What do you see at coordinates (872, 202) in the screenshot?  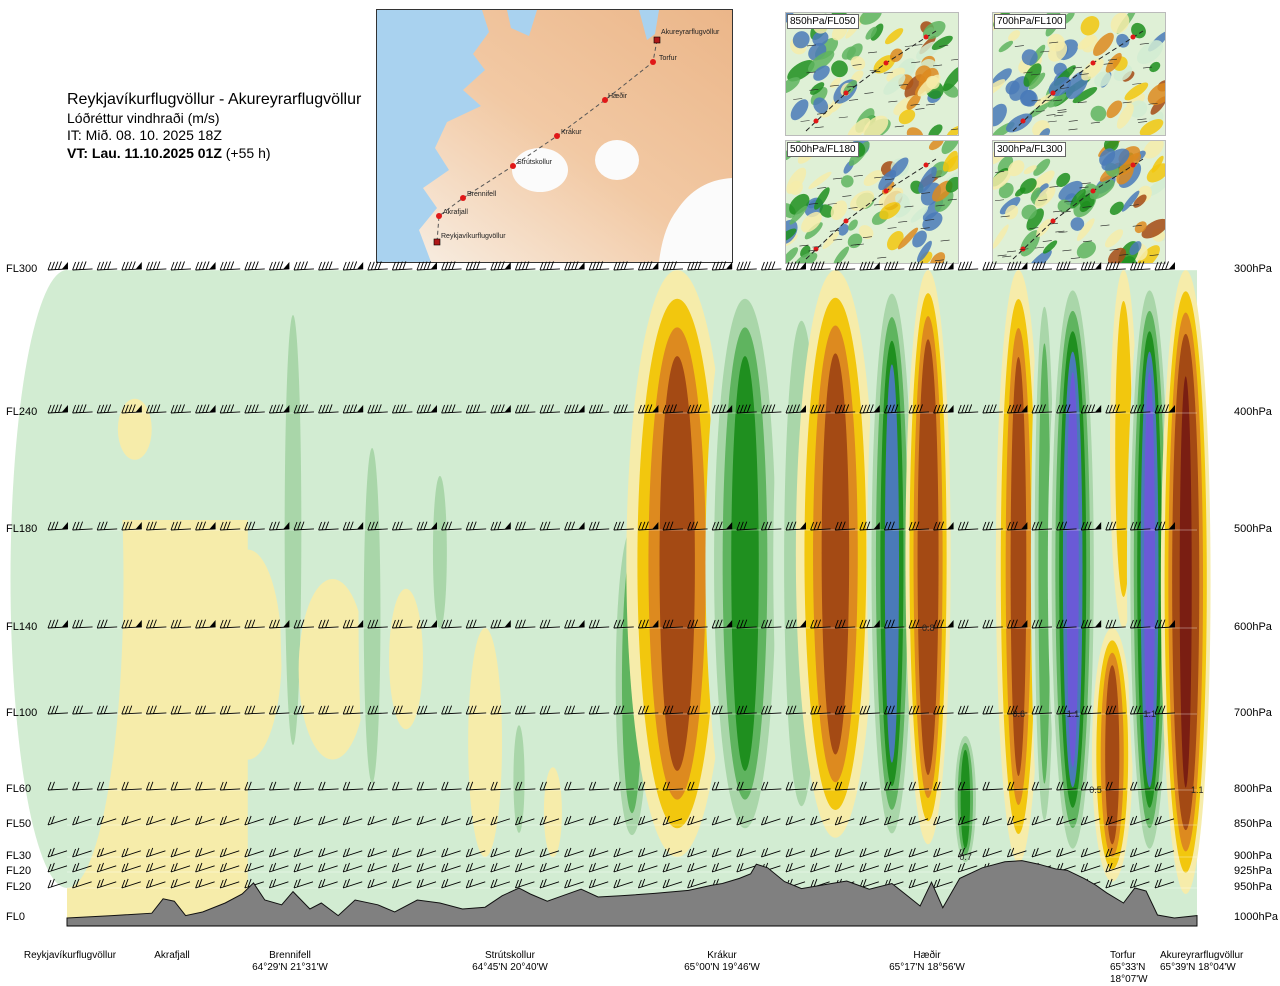 I see `thumb-500hpa: 500hPa/FL180` at bounding box center [872, 202].